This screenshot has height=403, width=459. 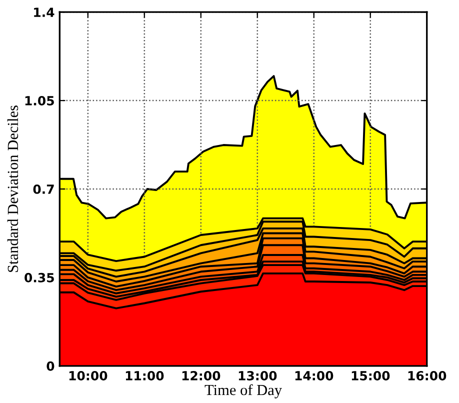 What do you see at coordinates (50, 366) in the screenshot?
I see `y-tick-label: 0` at bounding box center [50, 366].